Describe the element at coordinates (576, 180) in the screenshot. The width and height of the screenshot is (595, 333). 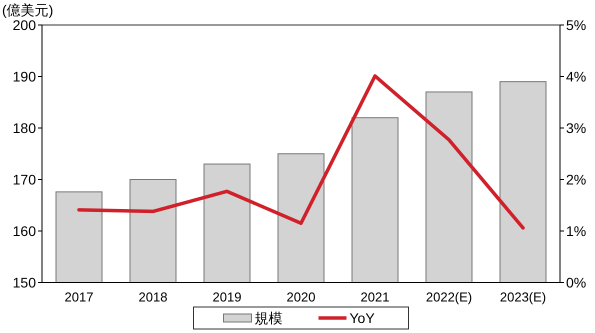
I see `y2-tick-label: 2%` at that location.